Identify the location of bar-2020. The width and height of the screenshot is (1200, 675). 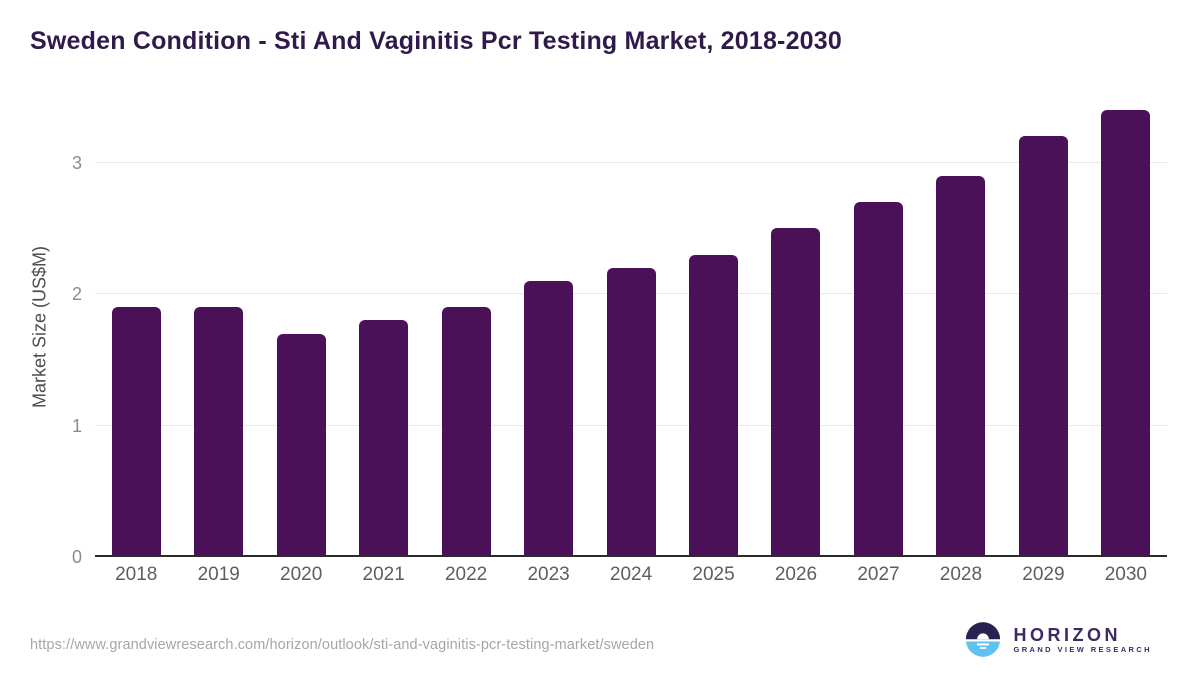
(301, 445).